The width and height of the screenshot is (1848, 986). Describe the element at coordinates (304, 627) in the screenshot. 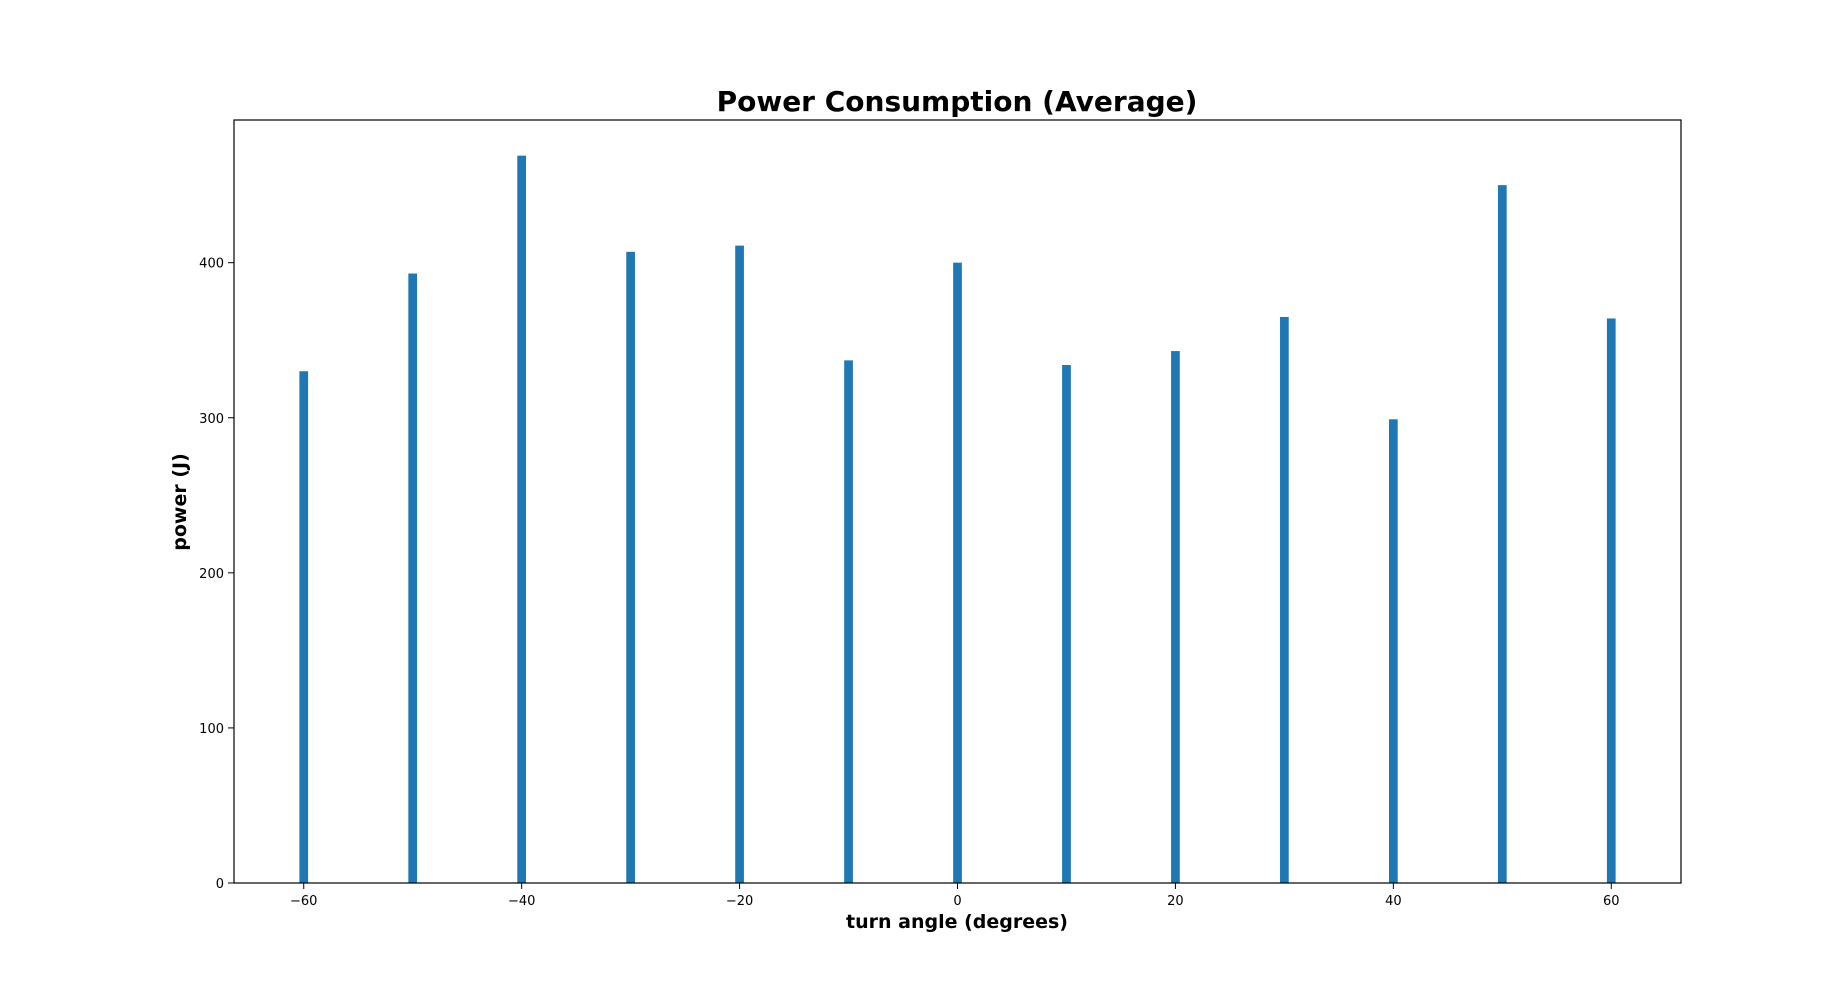

I see `bar-neg60` at that location.